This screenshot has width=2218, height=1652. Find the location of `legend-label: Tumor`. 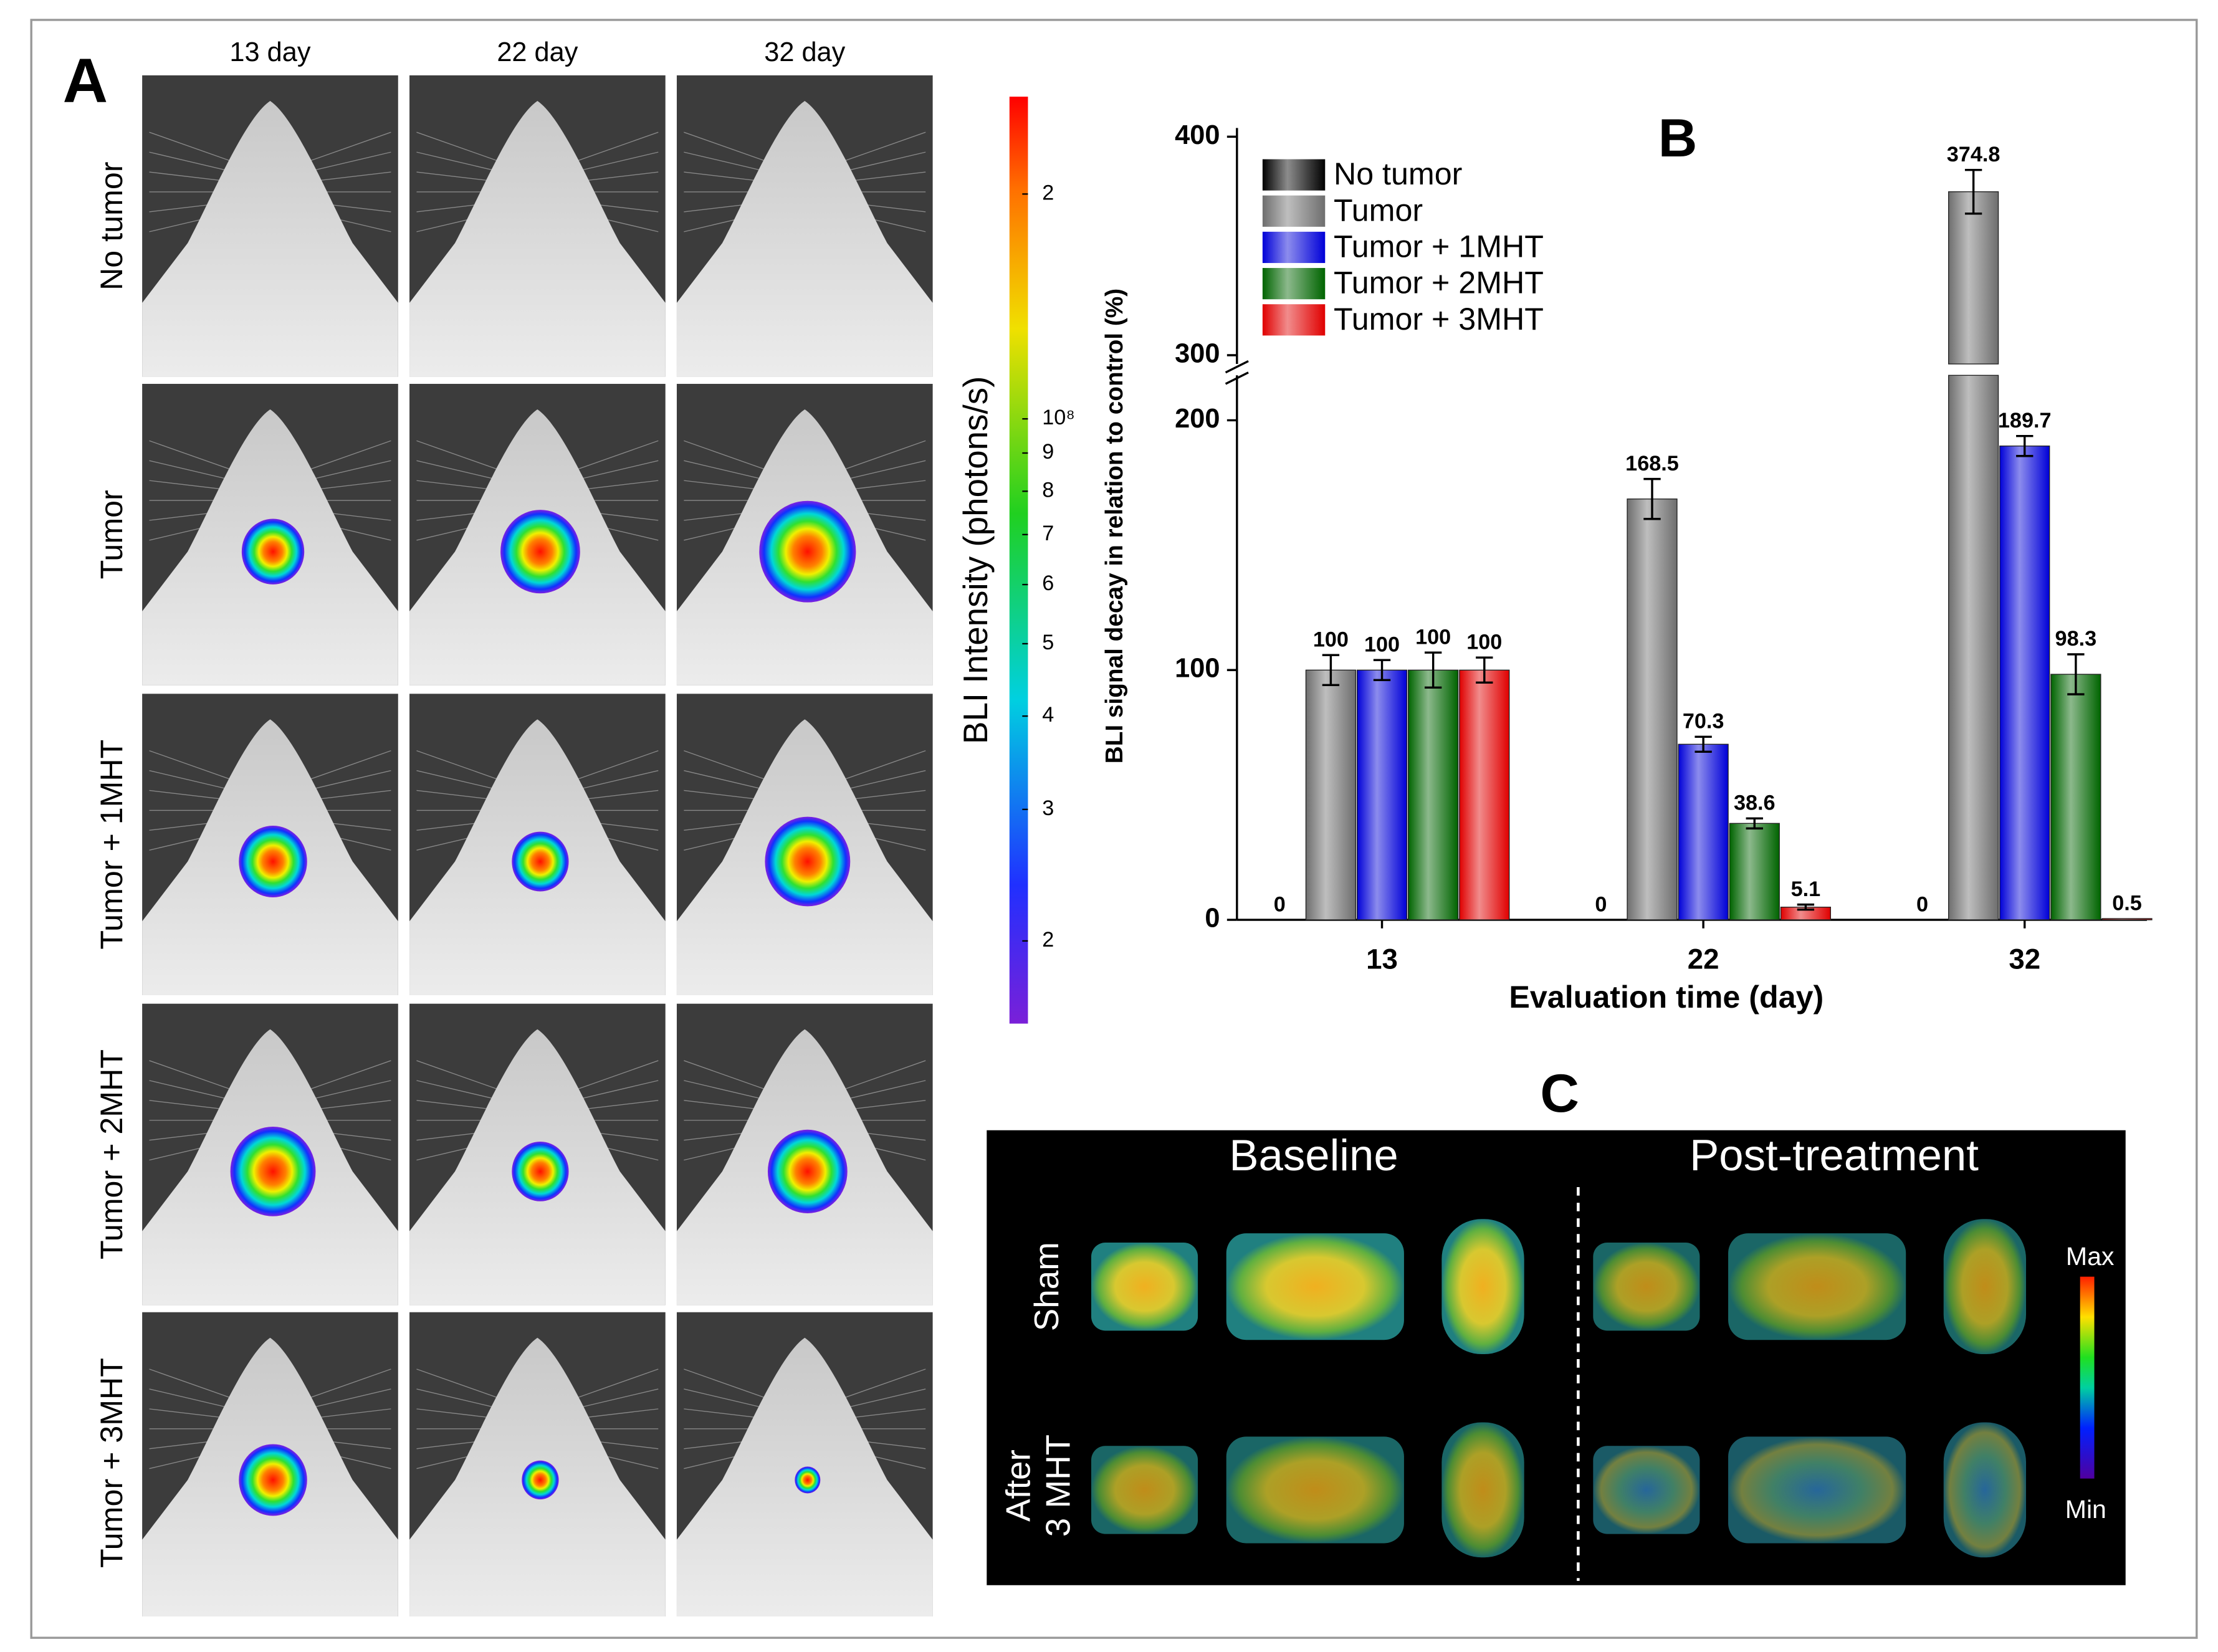

legend-label: Tumor is located at coordinates (1378, 210).